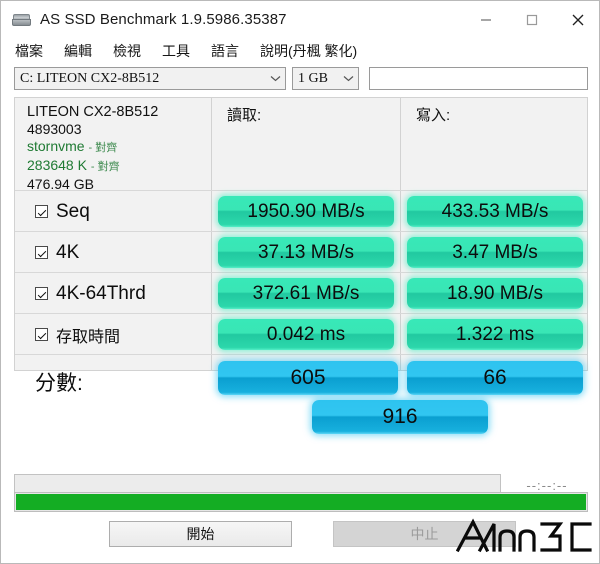 The height and width of the screenshot is (564, 600). I want to click on result-write-4k-64thrd: 18.90 MB/s, so click(495, 293).